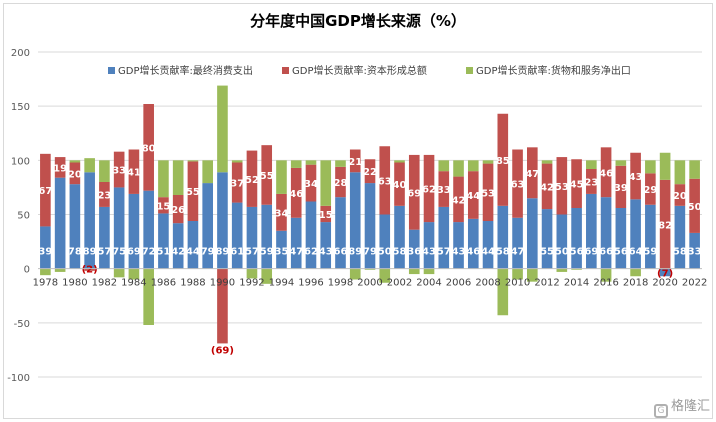  I want to click on bar-2005-s2, so click(444, 189).